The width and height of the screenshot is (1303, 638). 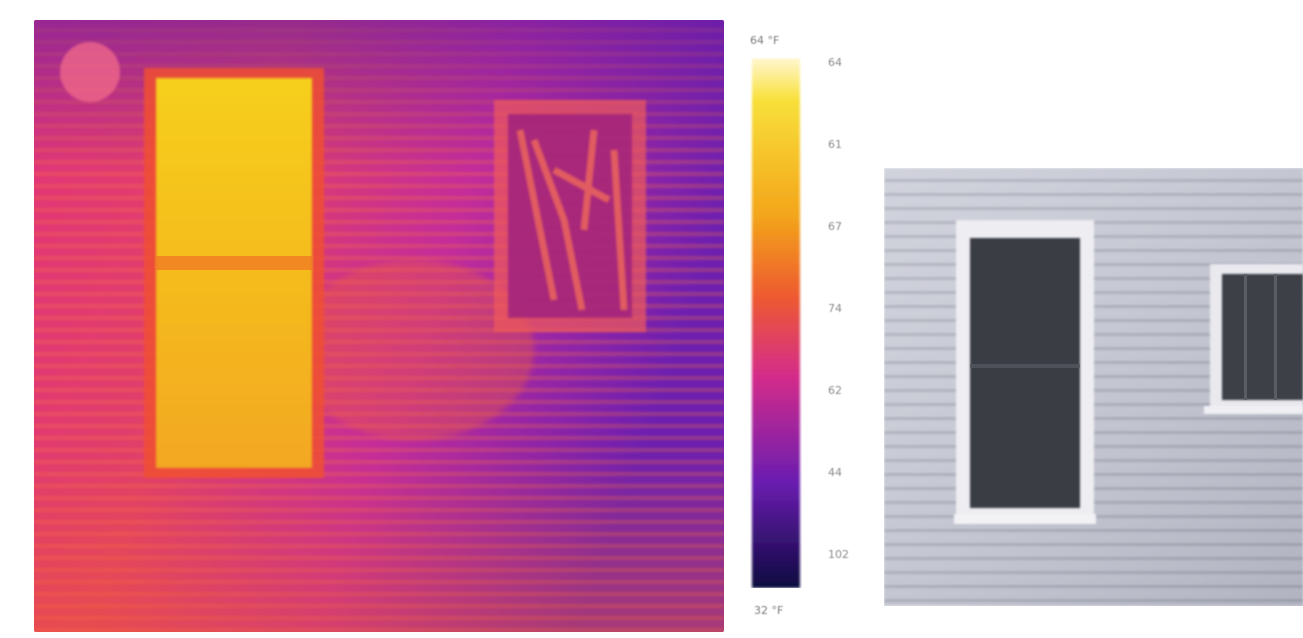 I want to click on color-scale-bar, so click(x=776, y=323).